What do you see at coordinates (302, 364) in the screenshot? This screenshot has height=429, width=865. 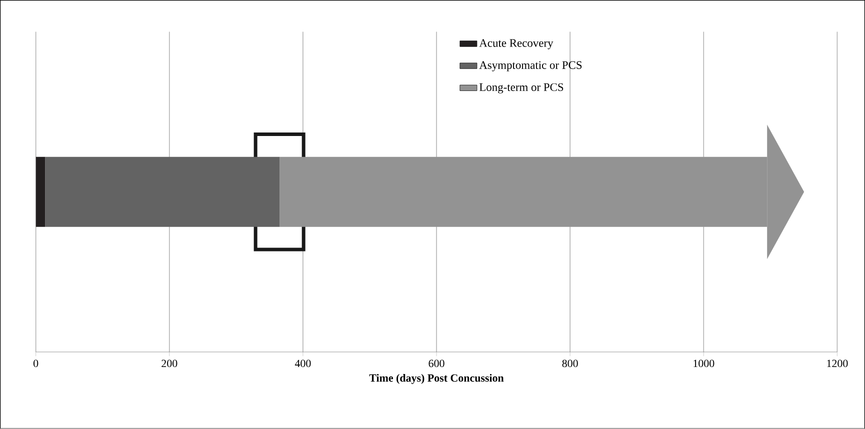 I see `x-tick-label: 400` at bounding box center [302, 364].